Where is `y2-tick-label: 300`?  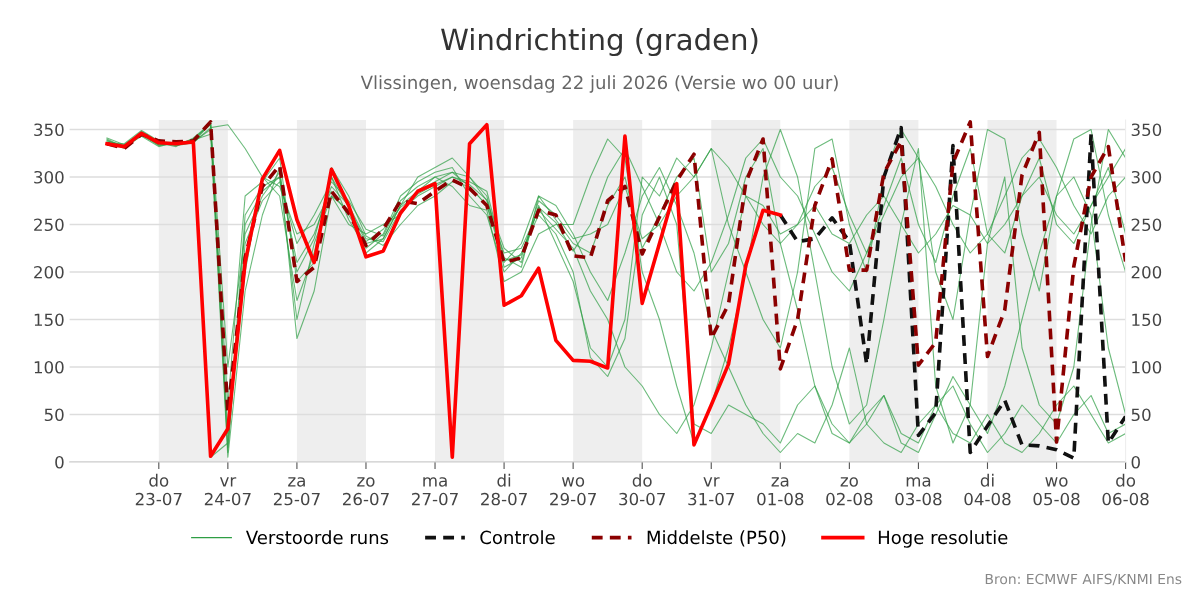 y2-tick-label: 300 is located at coordinates (1146, 177).